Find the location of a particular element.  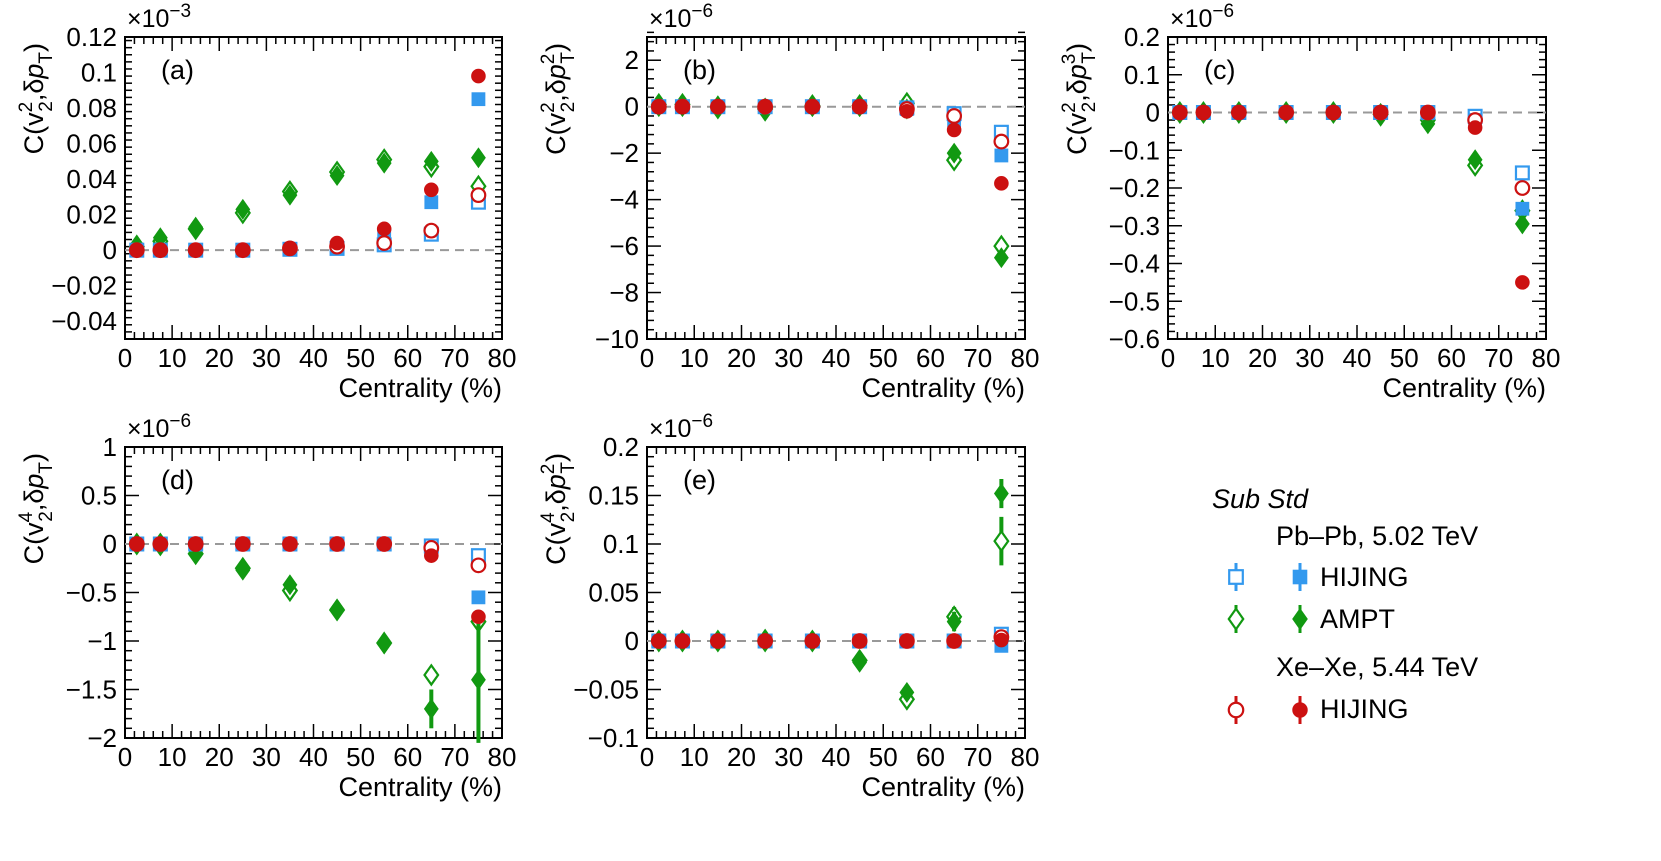

y-tick-label: −0.02 is located at coordinates (84, 286).